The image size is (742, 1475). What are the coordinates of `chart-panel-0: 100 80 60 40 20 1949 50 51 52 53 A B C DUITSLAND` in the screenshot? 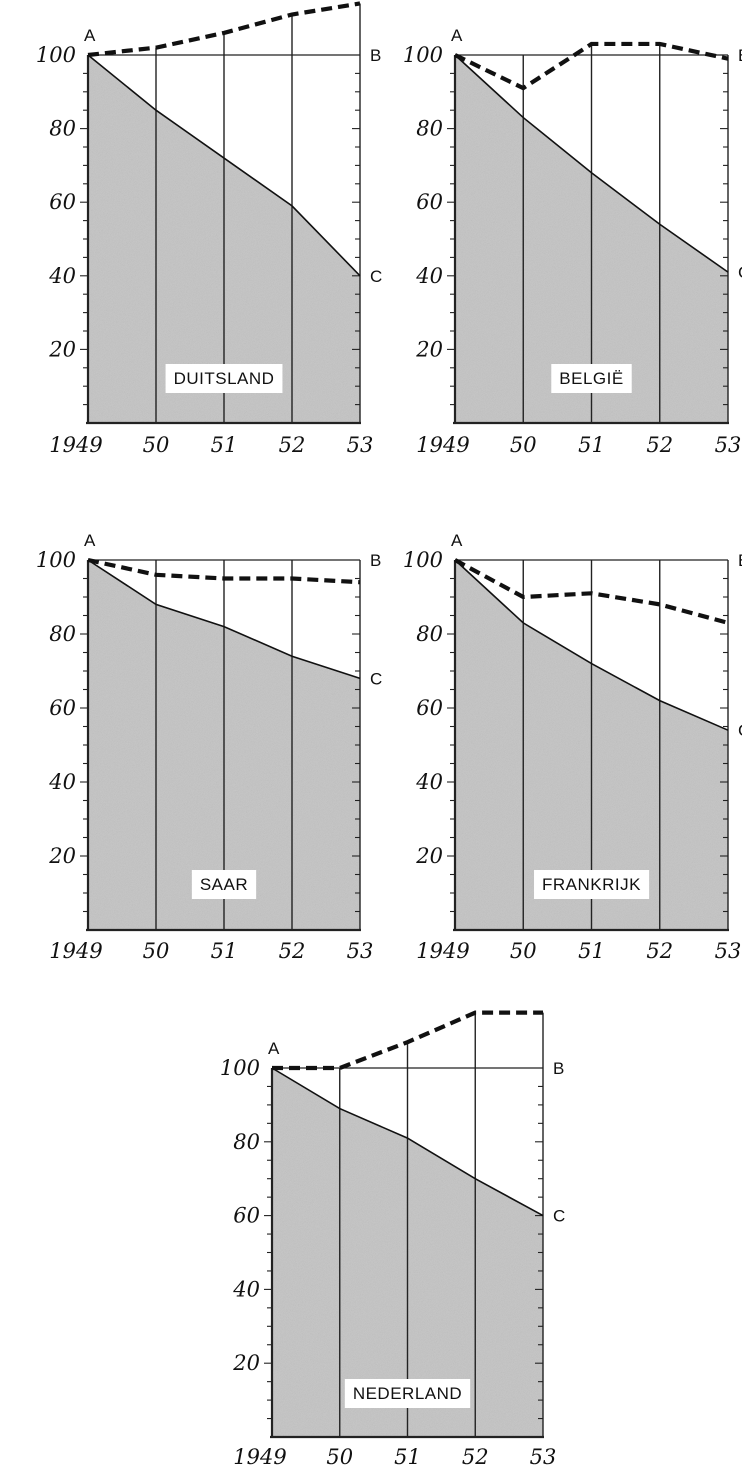 It's located at (209, 229).